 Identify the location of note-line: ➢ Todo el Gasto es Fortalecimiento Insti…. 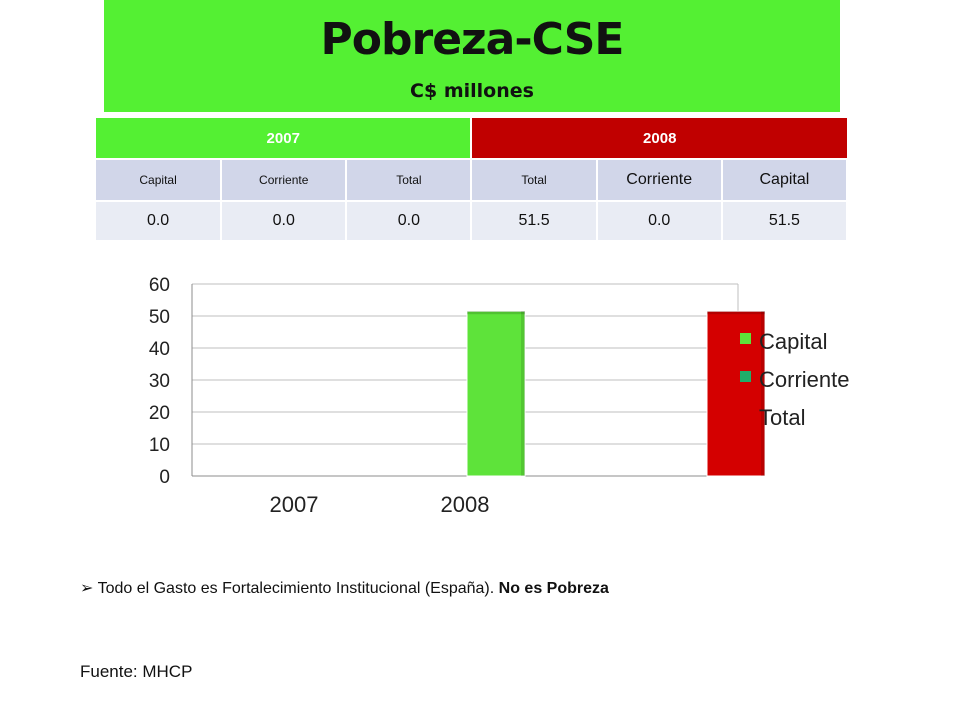
(344, 588).